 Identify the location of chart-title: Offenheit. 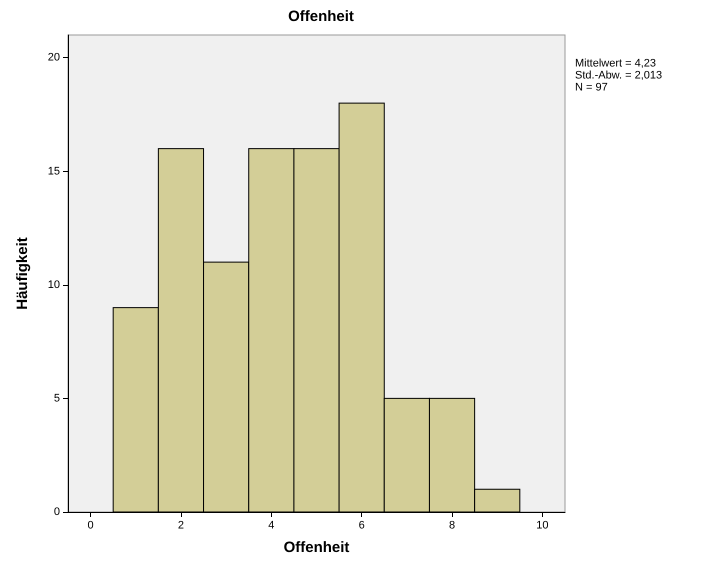
(321, 16).